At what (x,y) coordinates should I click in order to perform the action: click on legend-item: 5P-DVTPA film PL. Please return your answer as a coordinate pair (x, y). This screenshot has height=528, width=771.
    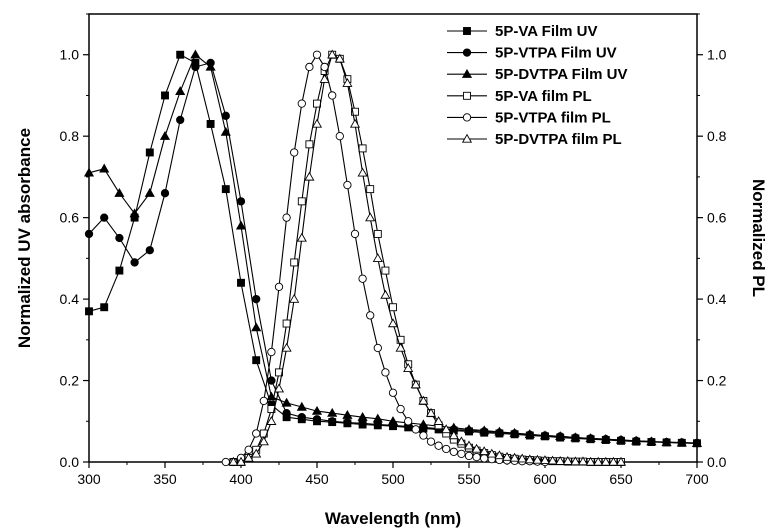
    Looking at the image, I should click on (534, 139).